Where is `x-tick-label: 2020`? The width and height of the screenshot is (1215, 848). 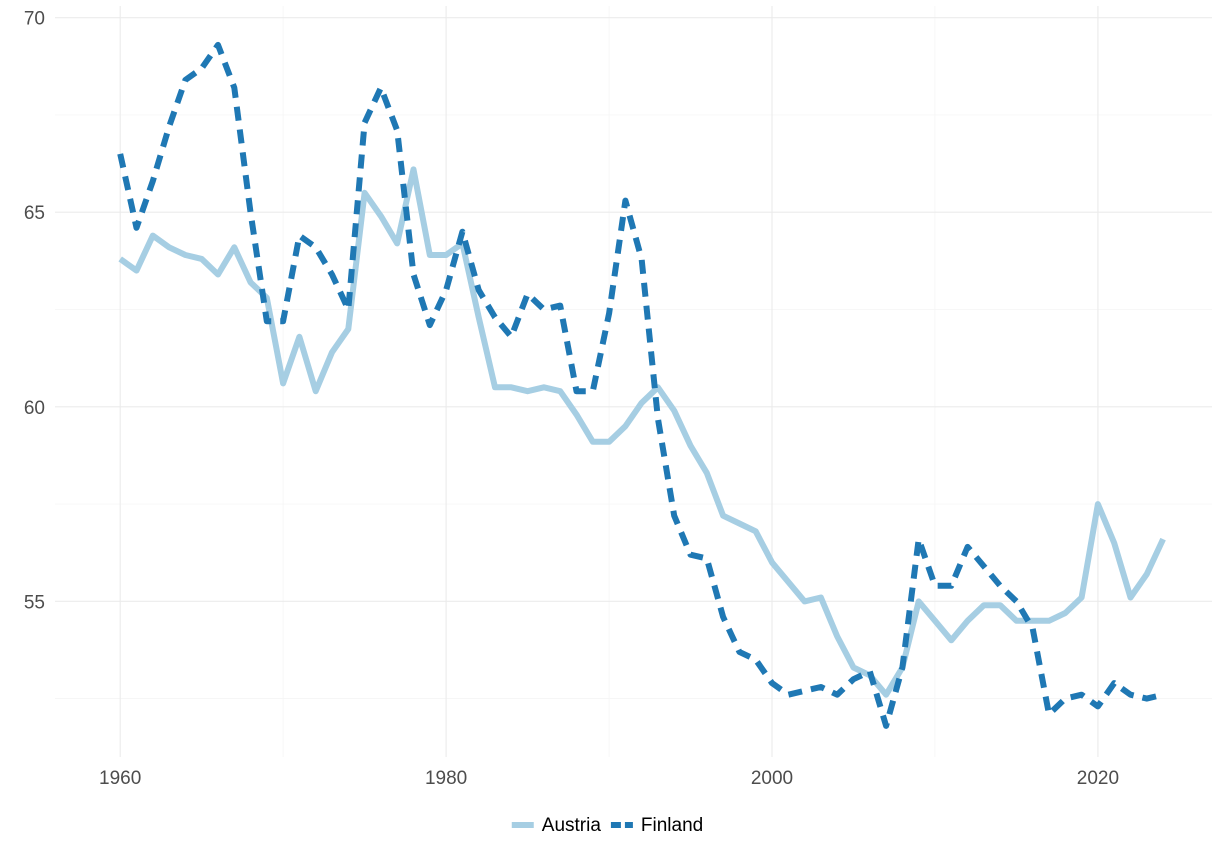 x-tick-label: 2020 is located at coordinates (1098, 778).